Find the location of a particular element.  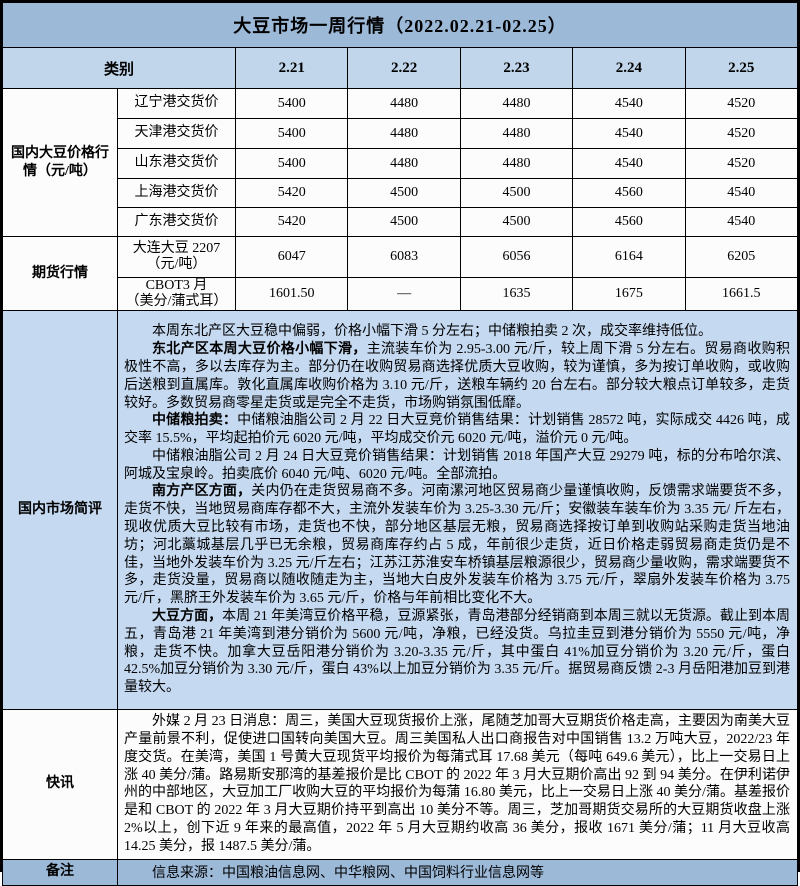

column-header-date: 2.24 is located at coordinates (629, 68).